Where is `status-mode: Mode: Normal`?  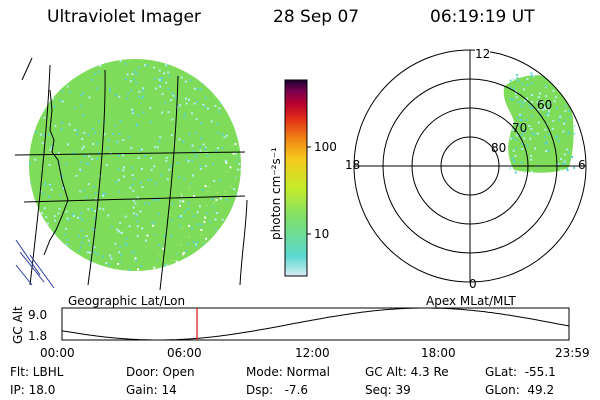
status-mode: Mode: Normal is located at coordinates (288, 372).